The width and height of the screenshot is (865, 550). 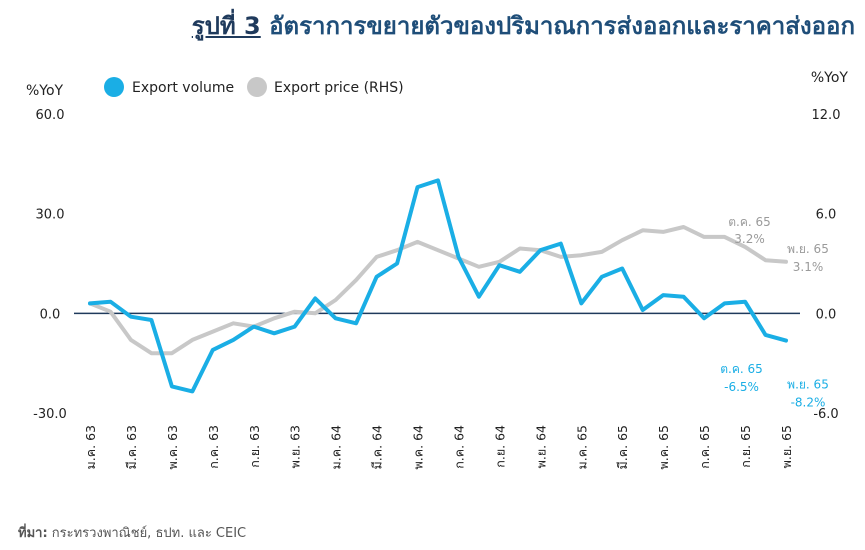 What do you see at coordinates (499, 446) in the screenshot?
I see `x-tick-label: ก.ย. 64` at bounding box center [499, 446].